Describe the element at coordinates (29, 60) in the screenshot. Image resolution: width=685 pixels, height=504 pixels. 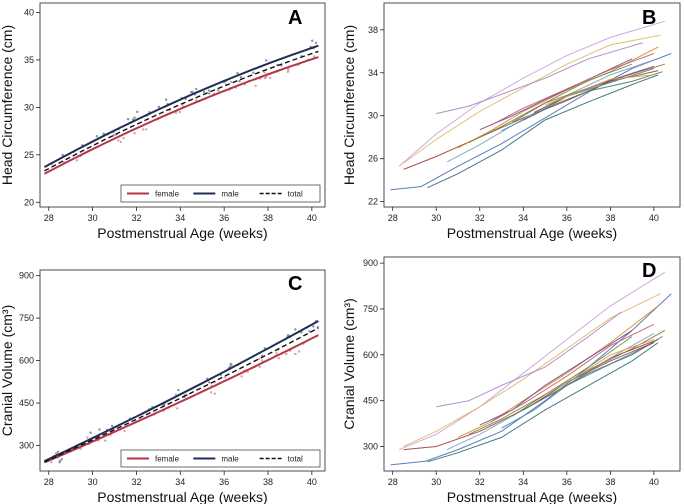
I see `y-tick-label: 35` at that location.